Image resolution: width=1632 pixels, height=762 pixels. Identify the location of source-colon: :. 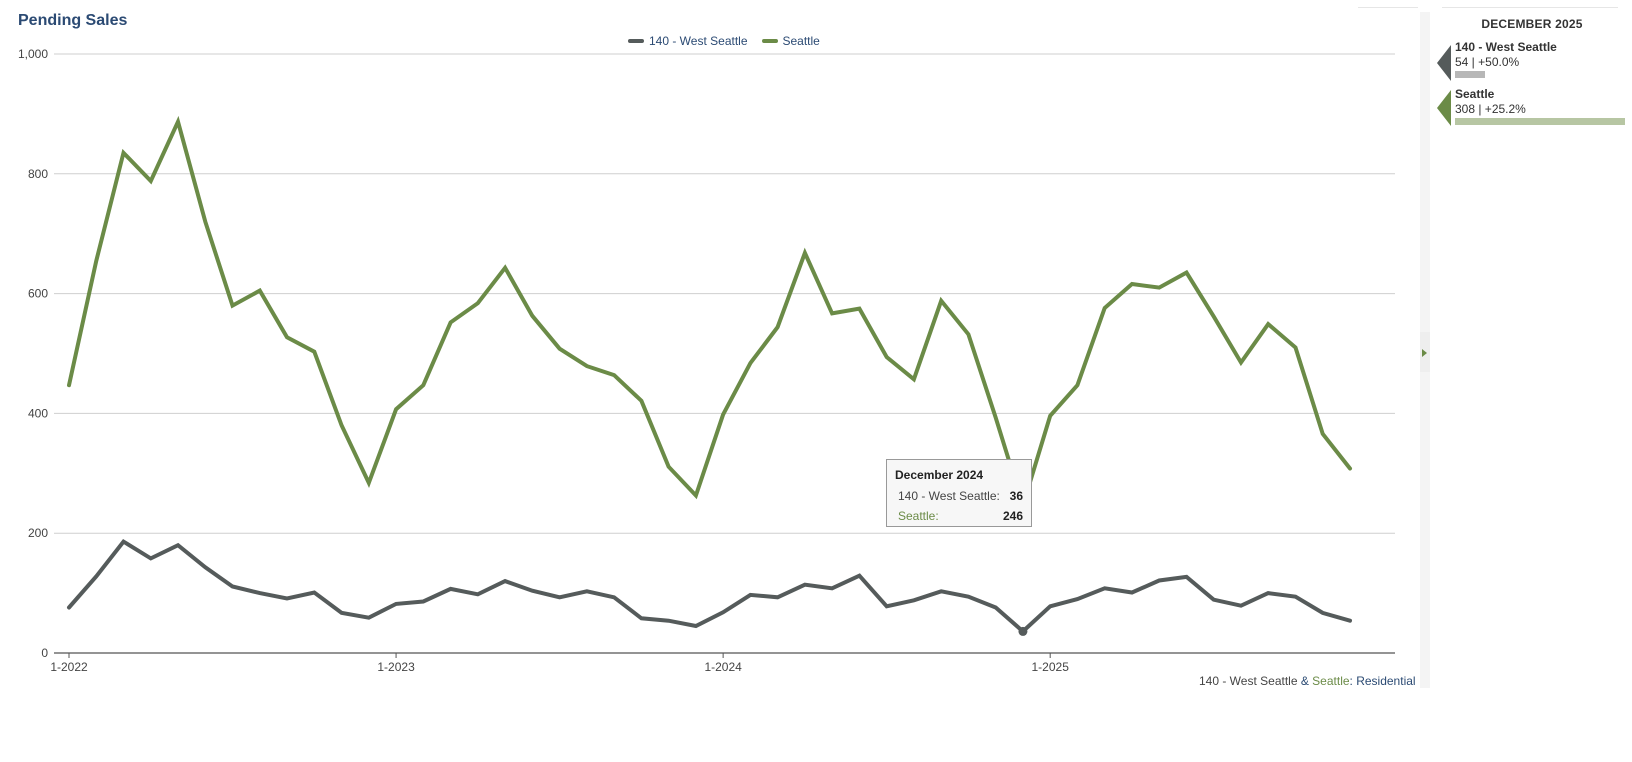
(1353, 681).